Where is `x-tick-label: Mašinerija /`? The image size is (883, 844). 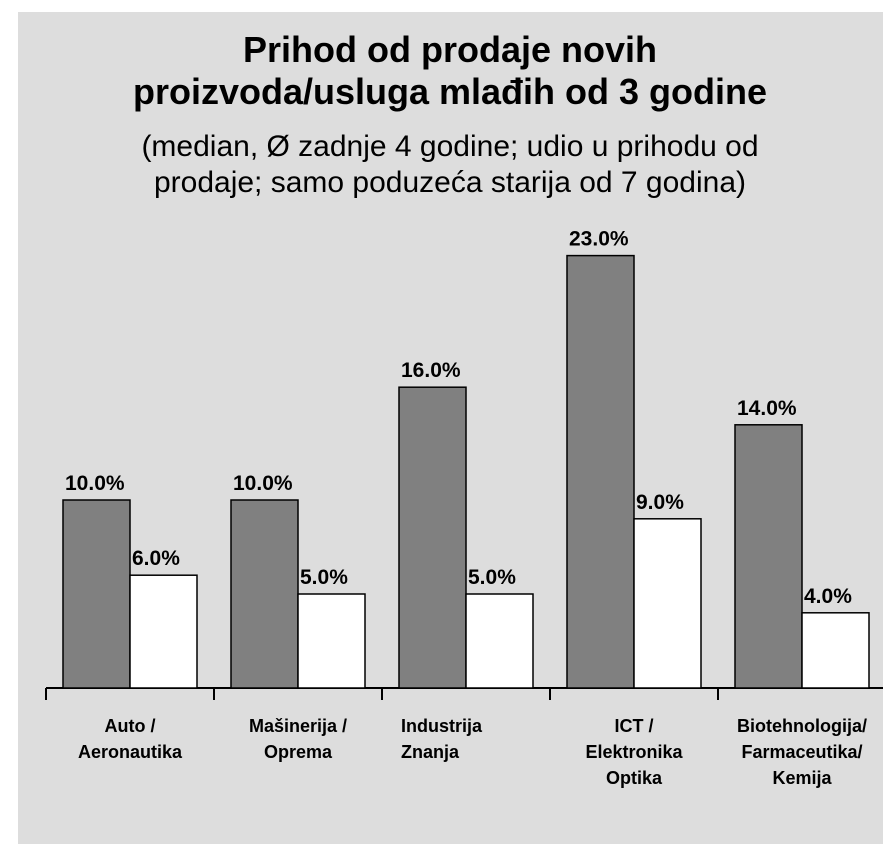
x-tick-label: Mašinerija / is located at coordinates (298, 726).